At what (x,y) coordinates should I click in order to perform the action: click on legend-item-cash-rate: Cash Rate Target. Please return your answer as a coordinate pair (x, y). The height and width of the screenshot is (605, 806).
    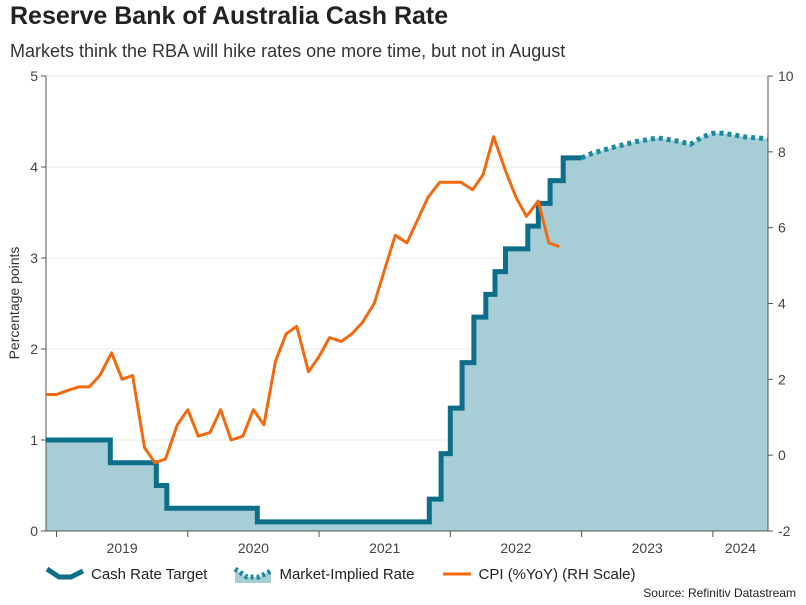
    Looking at the image, I should click on (126, 574).